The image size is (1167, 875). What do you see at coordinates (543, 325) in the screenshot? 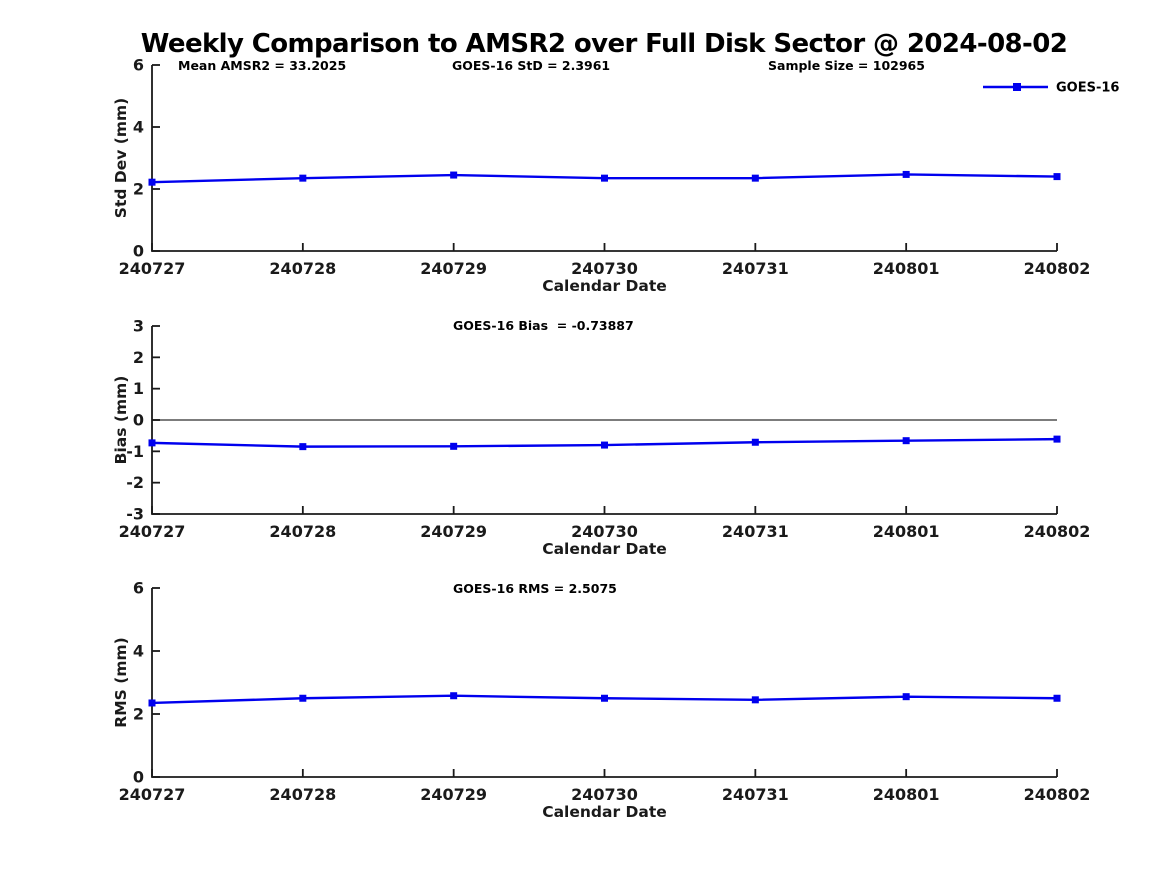
I see `stat-annotation: GOES-16 Bias = -0.73887` at bounding box center [543, 325].